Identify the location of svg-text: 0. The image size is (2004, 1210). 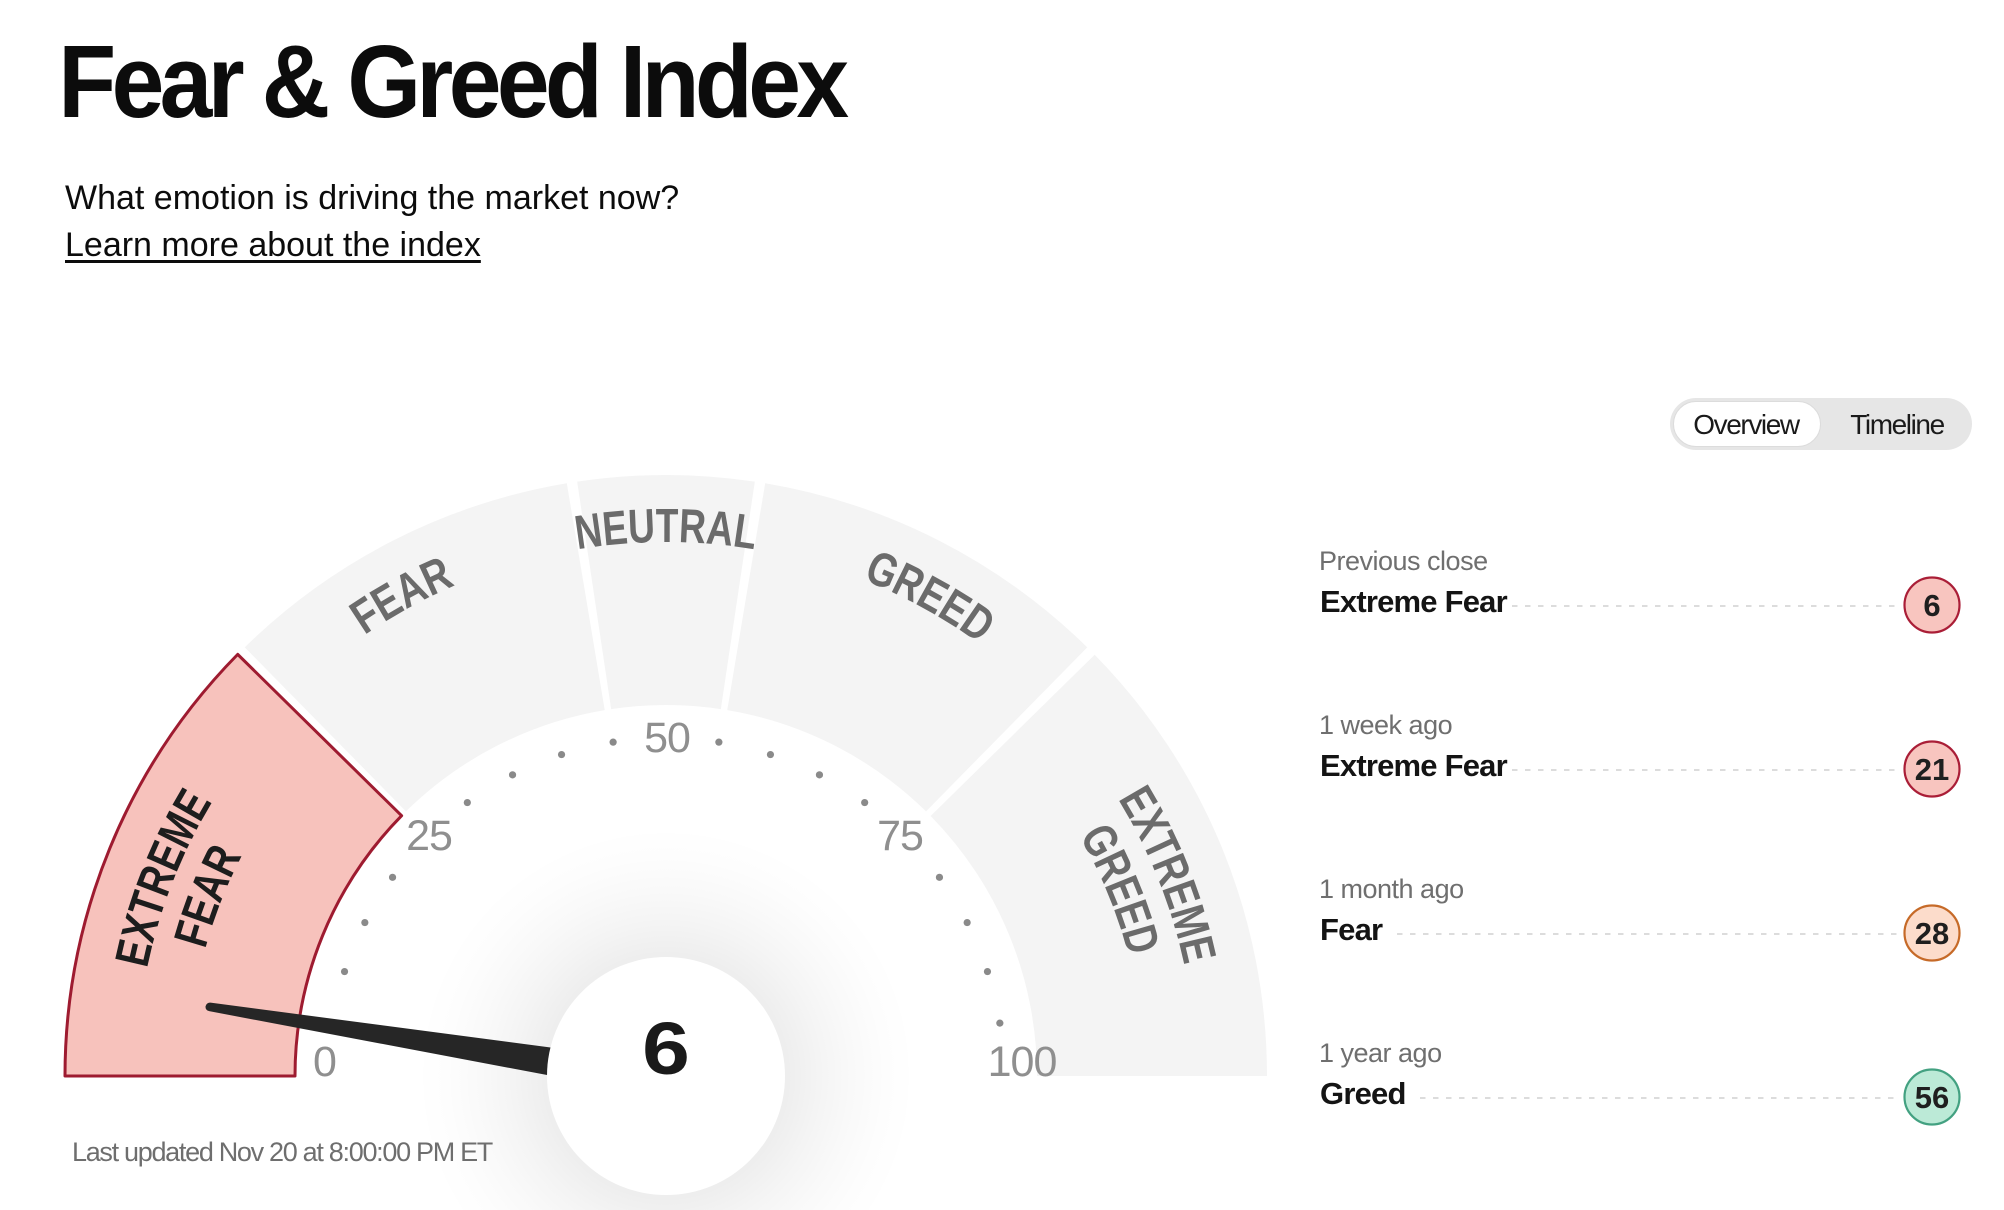
(324, 1062).